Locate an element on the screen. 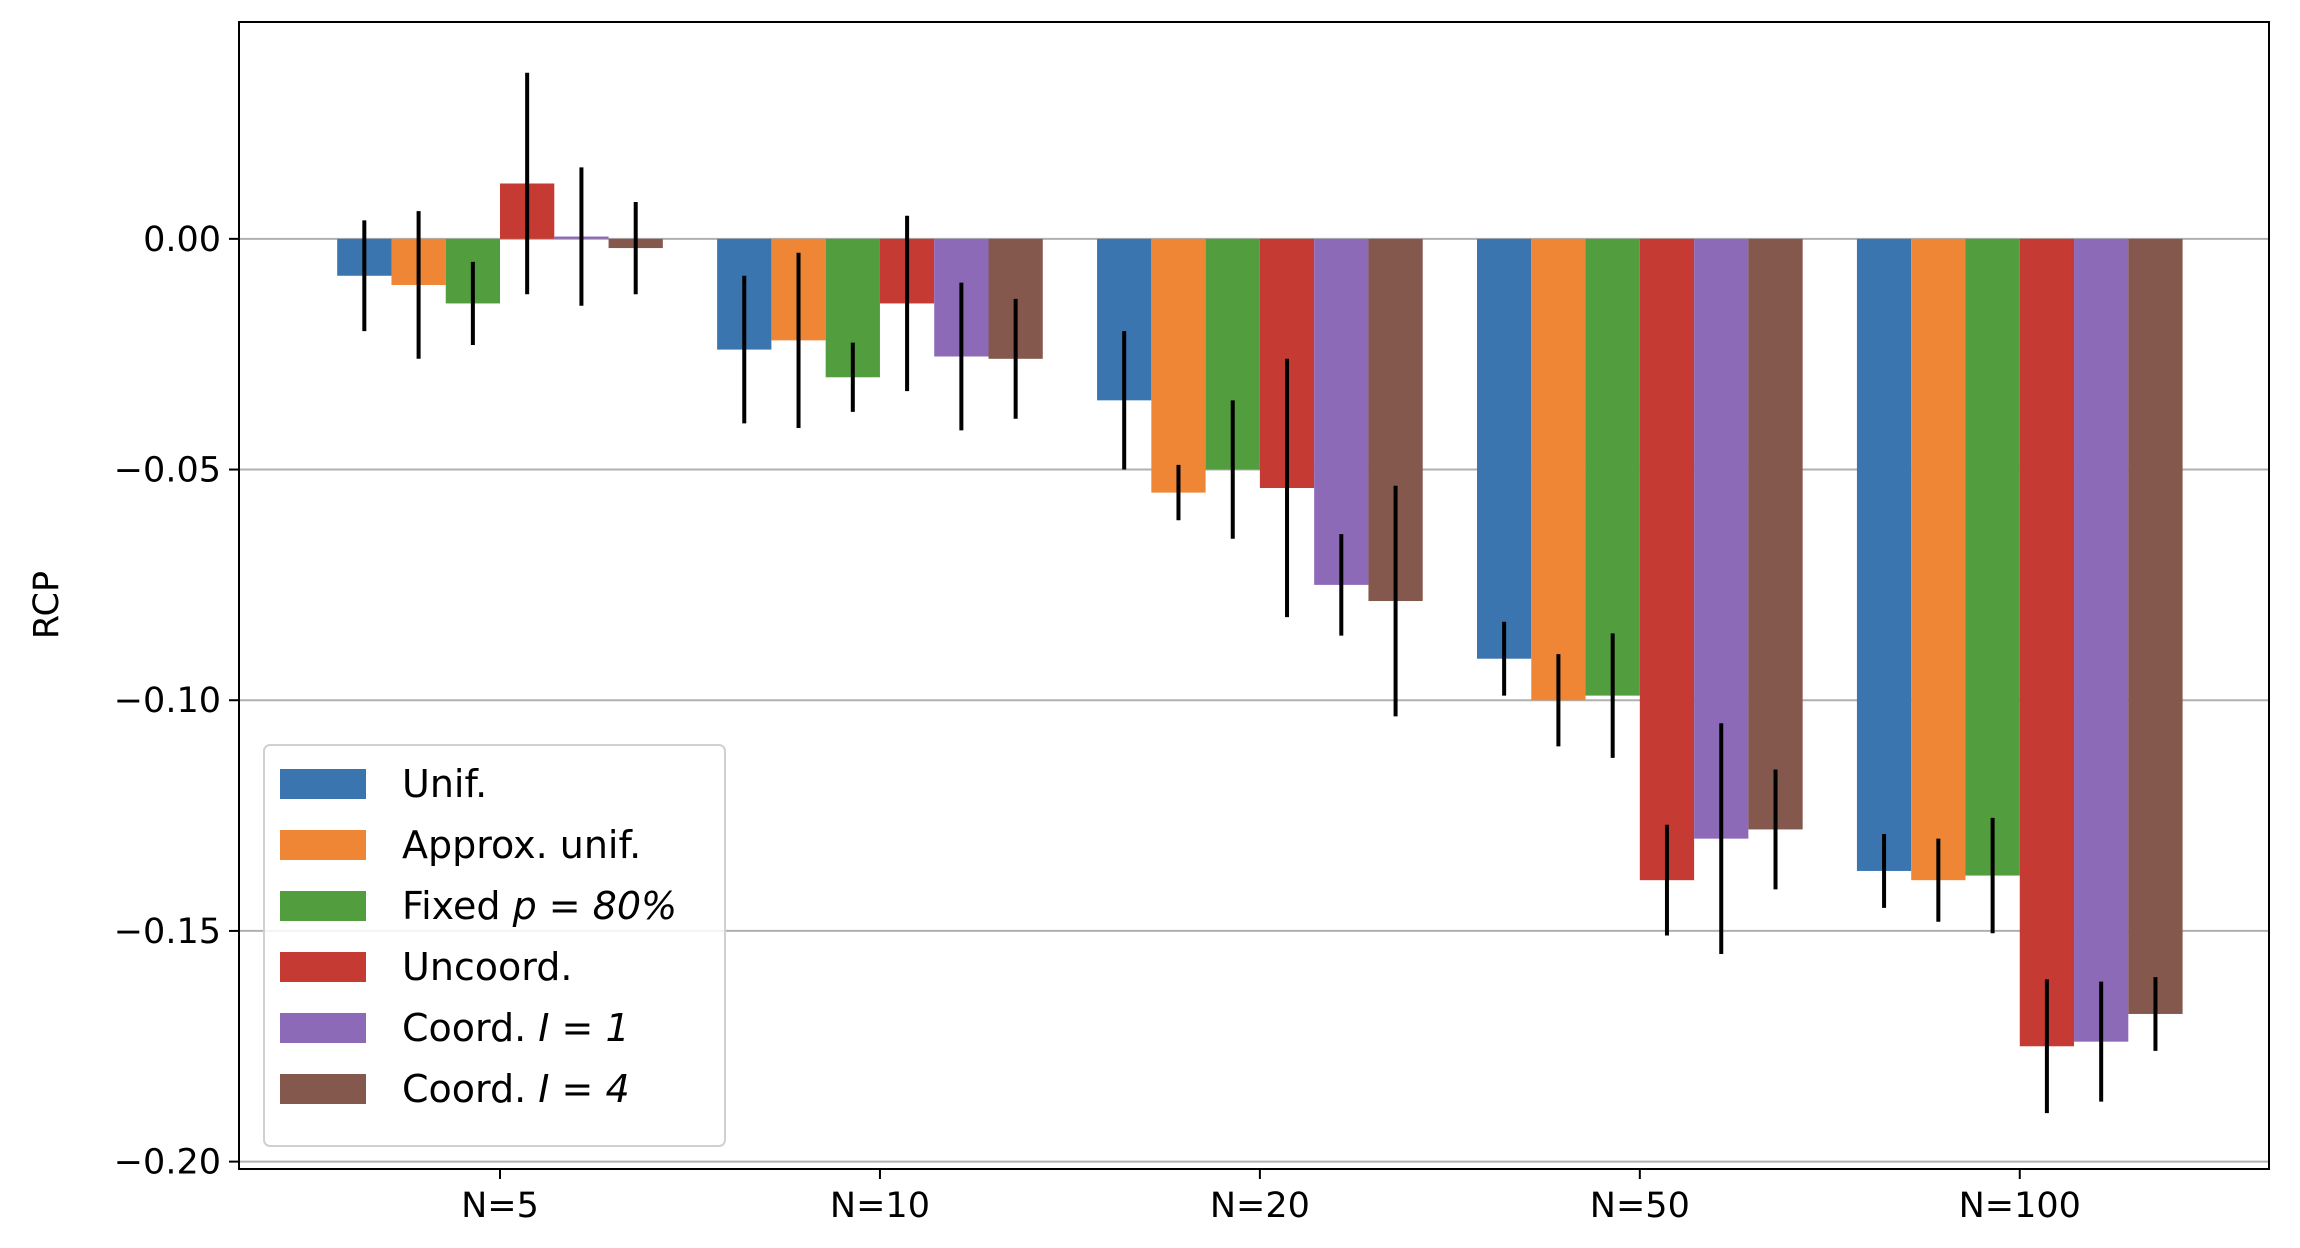 This screenshot has height=1248, width=2300. y-tick-label: −0.05 is located at coordinates (167, 471).